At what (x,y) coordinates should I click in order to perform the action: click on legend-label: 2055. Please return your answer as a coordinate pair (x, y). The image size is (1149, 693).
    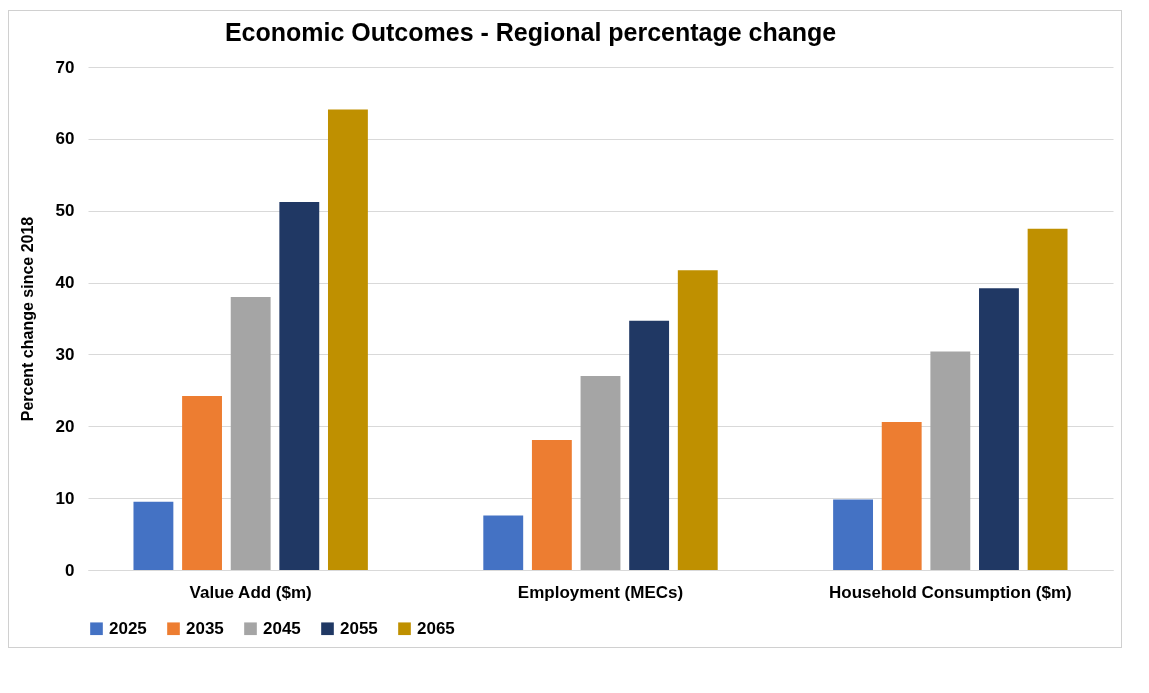
    Looking at the image, I should click on (359, 628).